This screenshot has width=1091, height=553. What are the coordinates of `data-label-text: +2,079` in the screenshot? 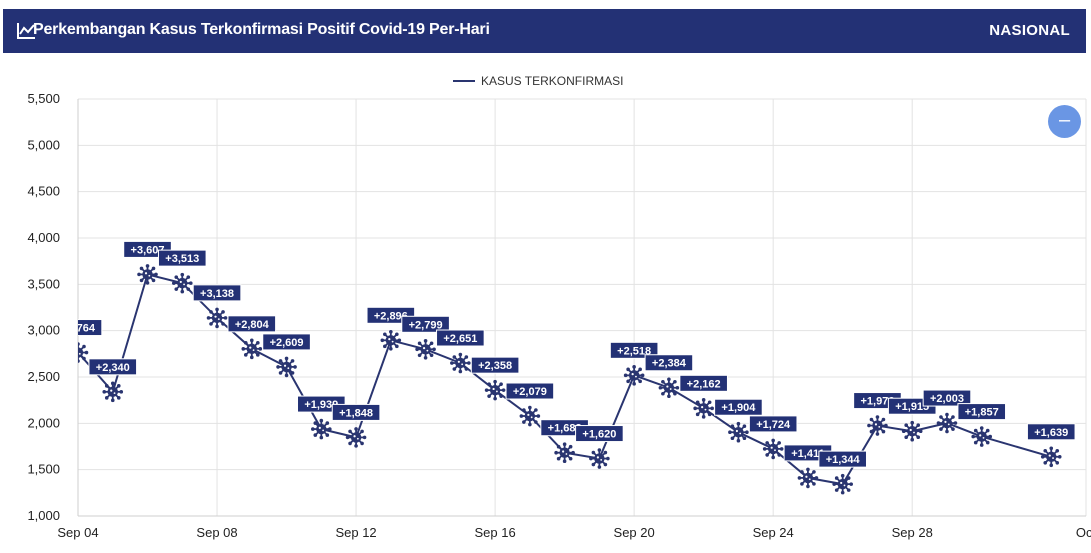 It's located at (530, 392).